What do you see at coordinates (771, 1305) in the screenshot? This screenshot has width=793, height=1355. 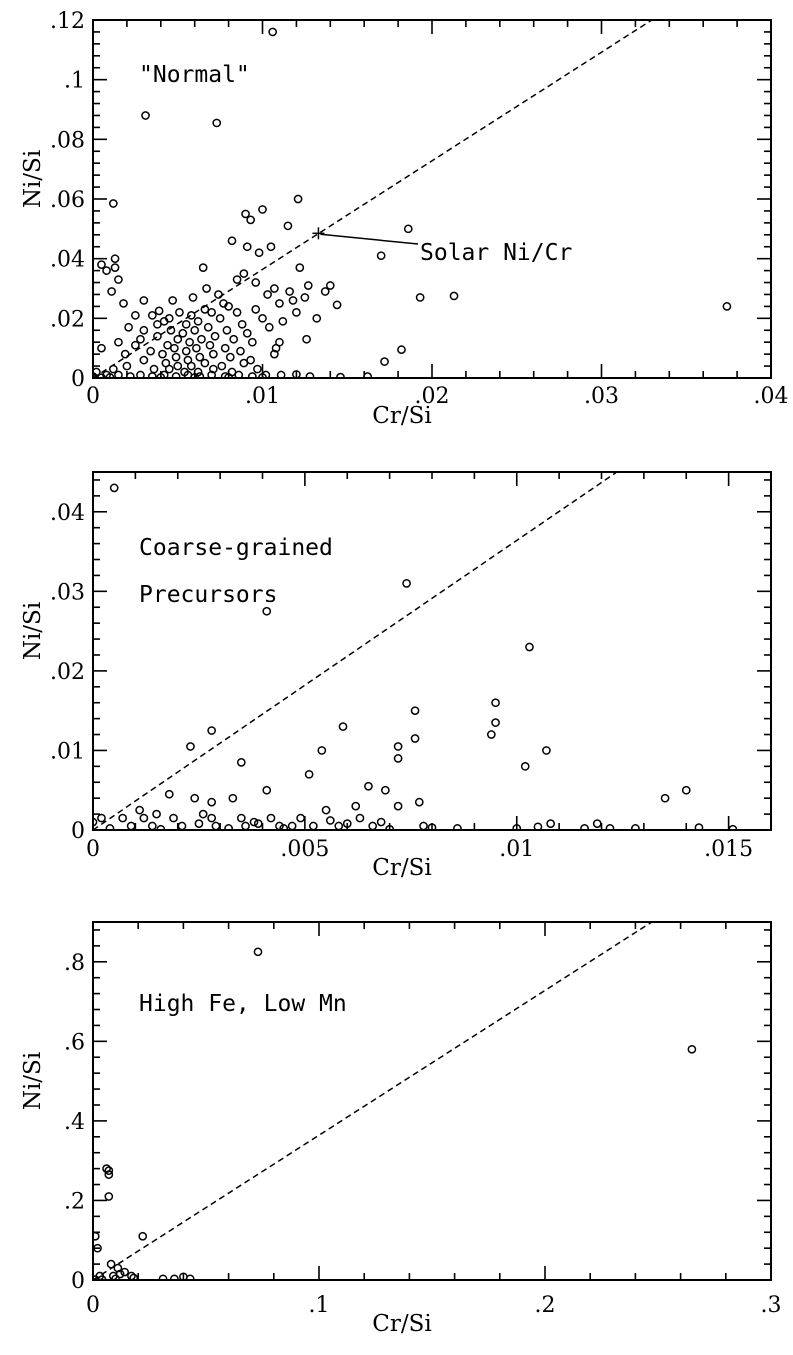 I see `x-tick-label: .3` at bounding box center [771, 1305].